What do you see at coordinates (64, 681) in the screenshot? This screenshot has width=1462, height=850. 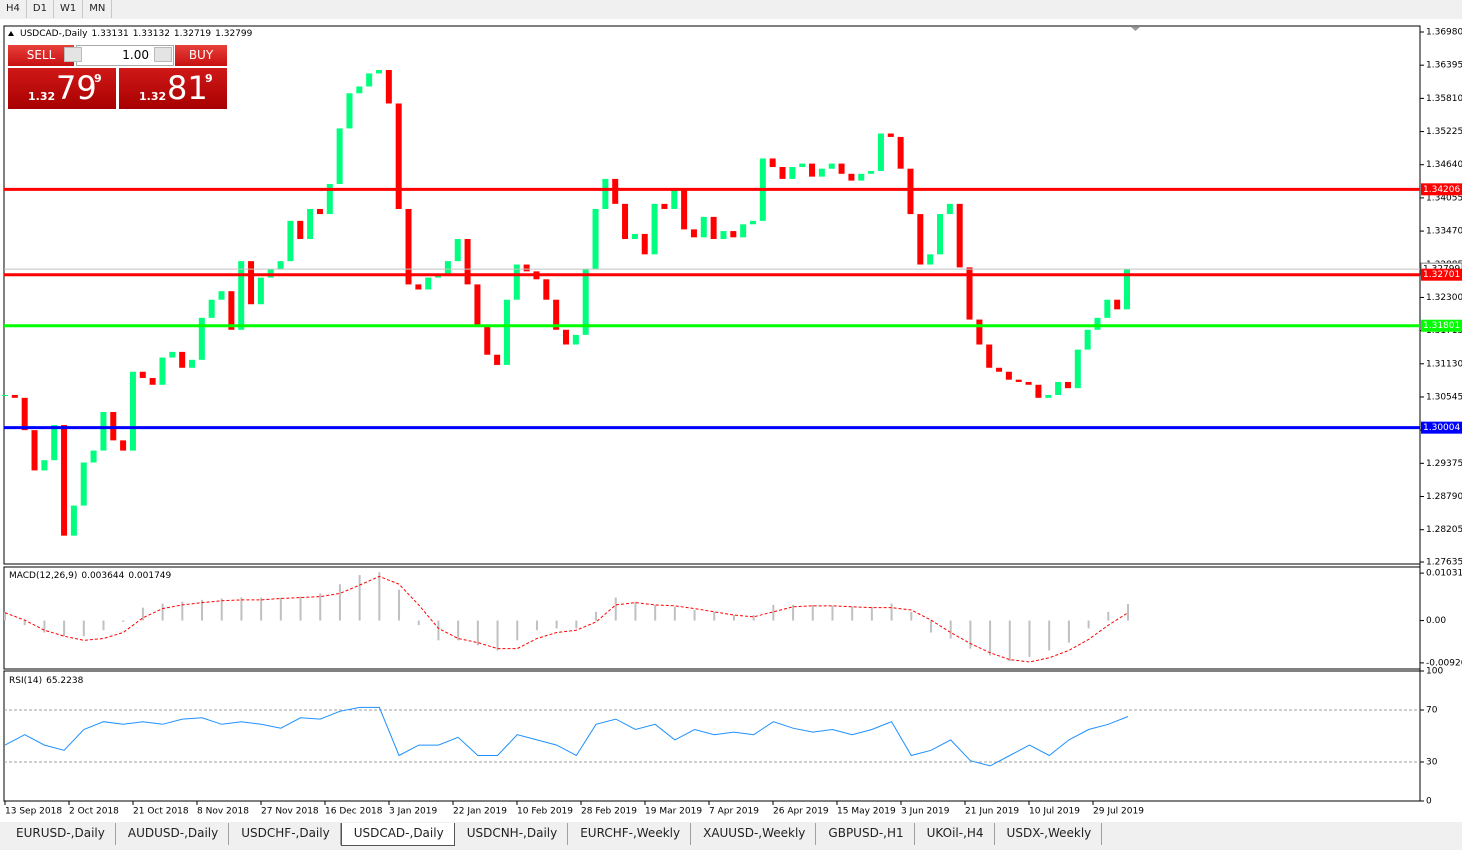 I see `indicator-value: 65.2238` at bounding box center [64, 681].